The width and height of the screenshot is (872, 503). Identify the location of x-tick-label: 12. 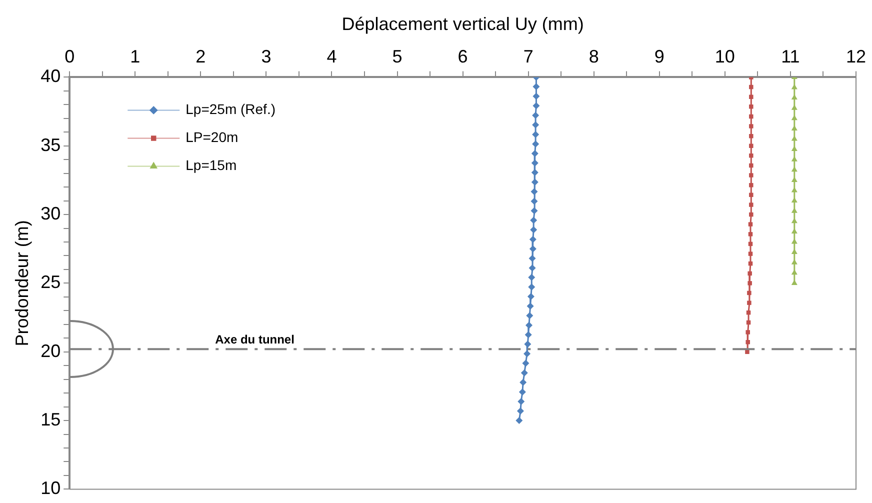
(856, 56).